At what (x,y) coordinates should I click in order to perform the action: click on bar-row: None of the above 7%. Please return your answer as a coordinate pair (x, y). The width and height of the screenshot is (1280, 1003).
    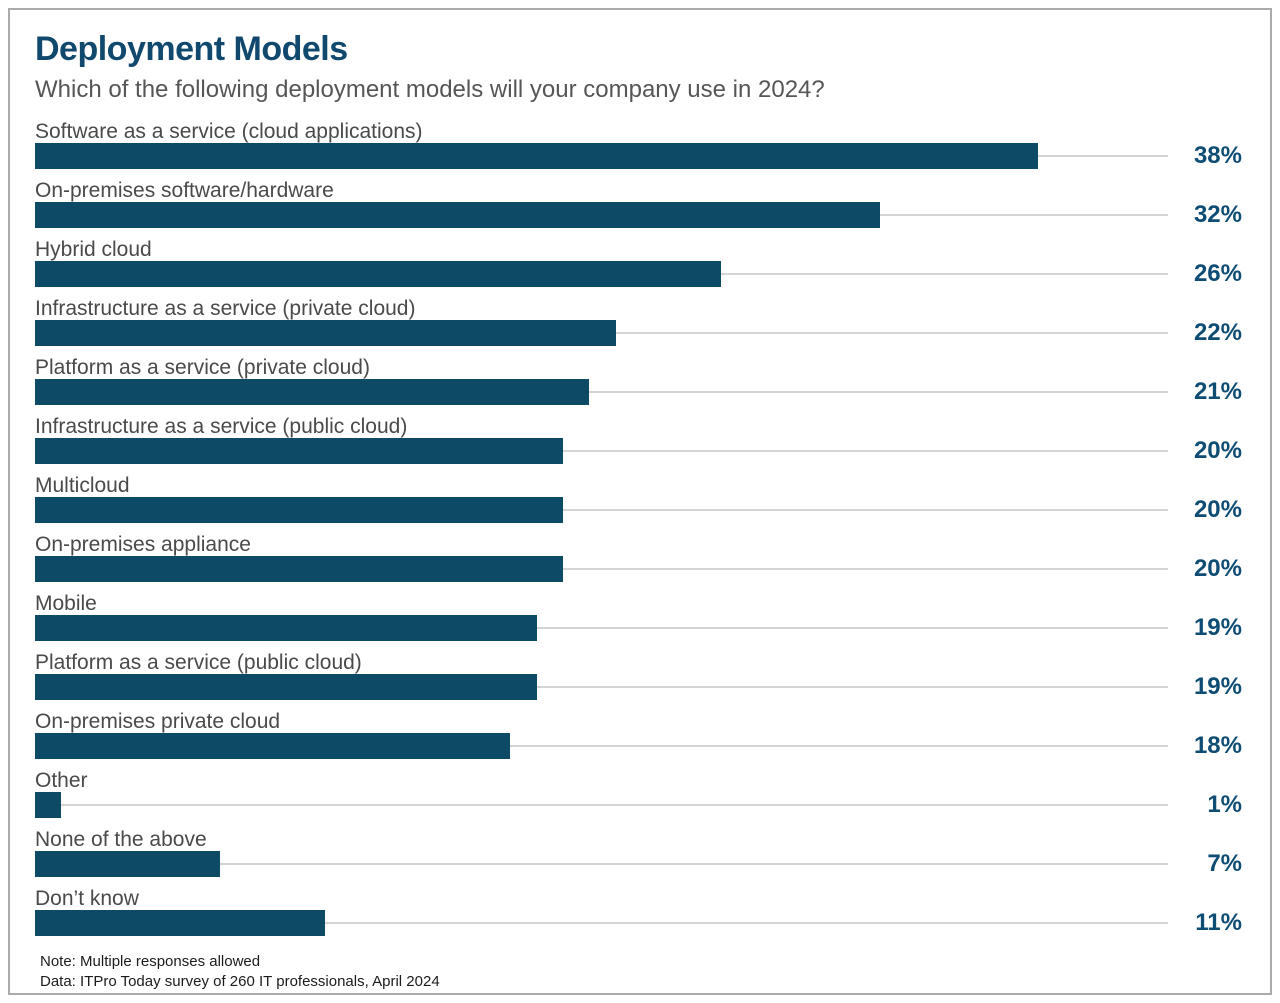
    Looking at the image, I should click on (638, 852).